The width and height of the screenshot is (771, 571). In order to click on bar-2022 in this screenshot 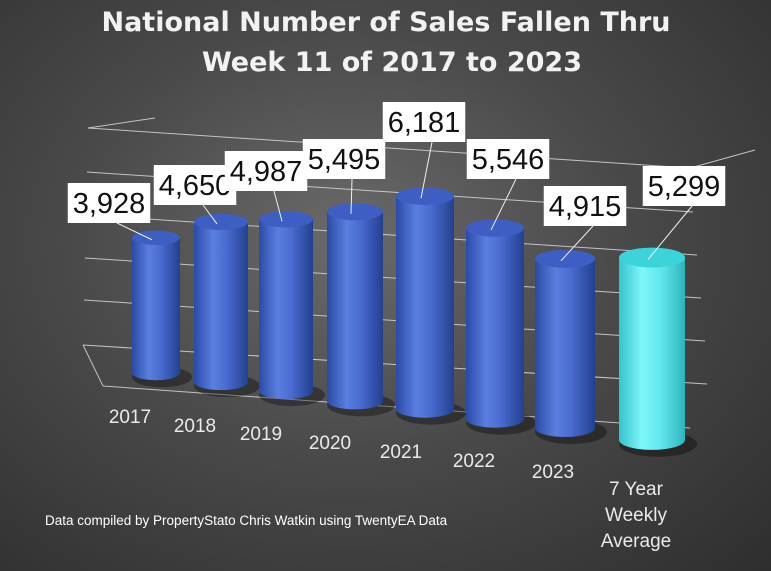, I will do `click(501, 327)`.